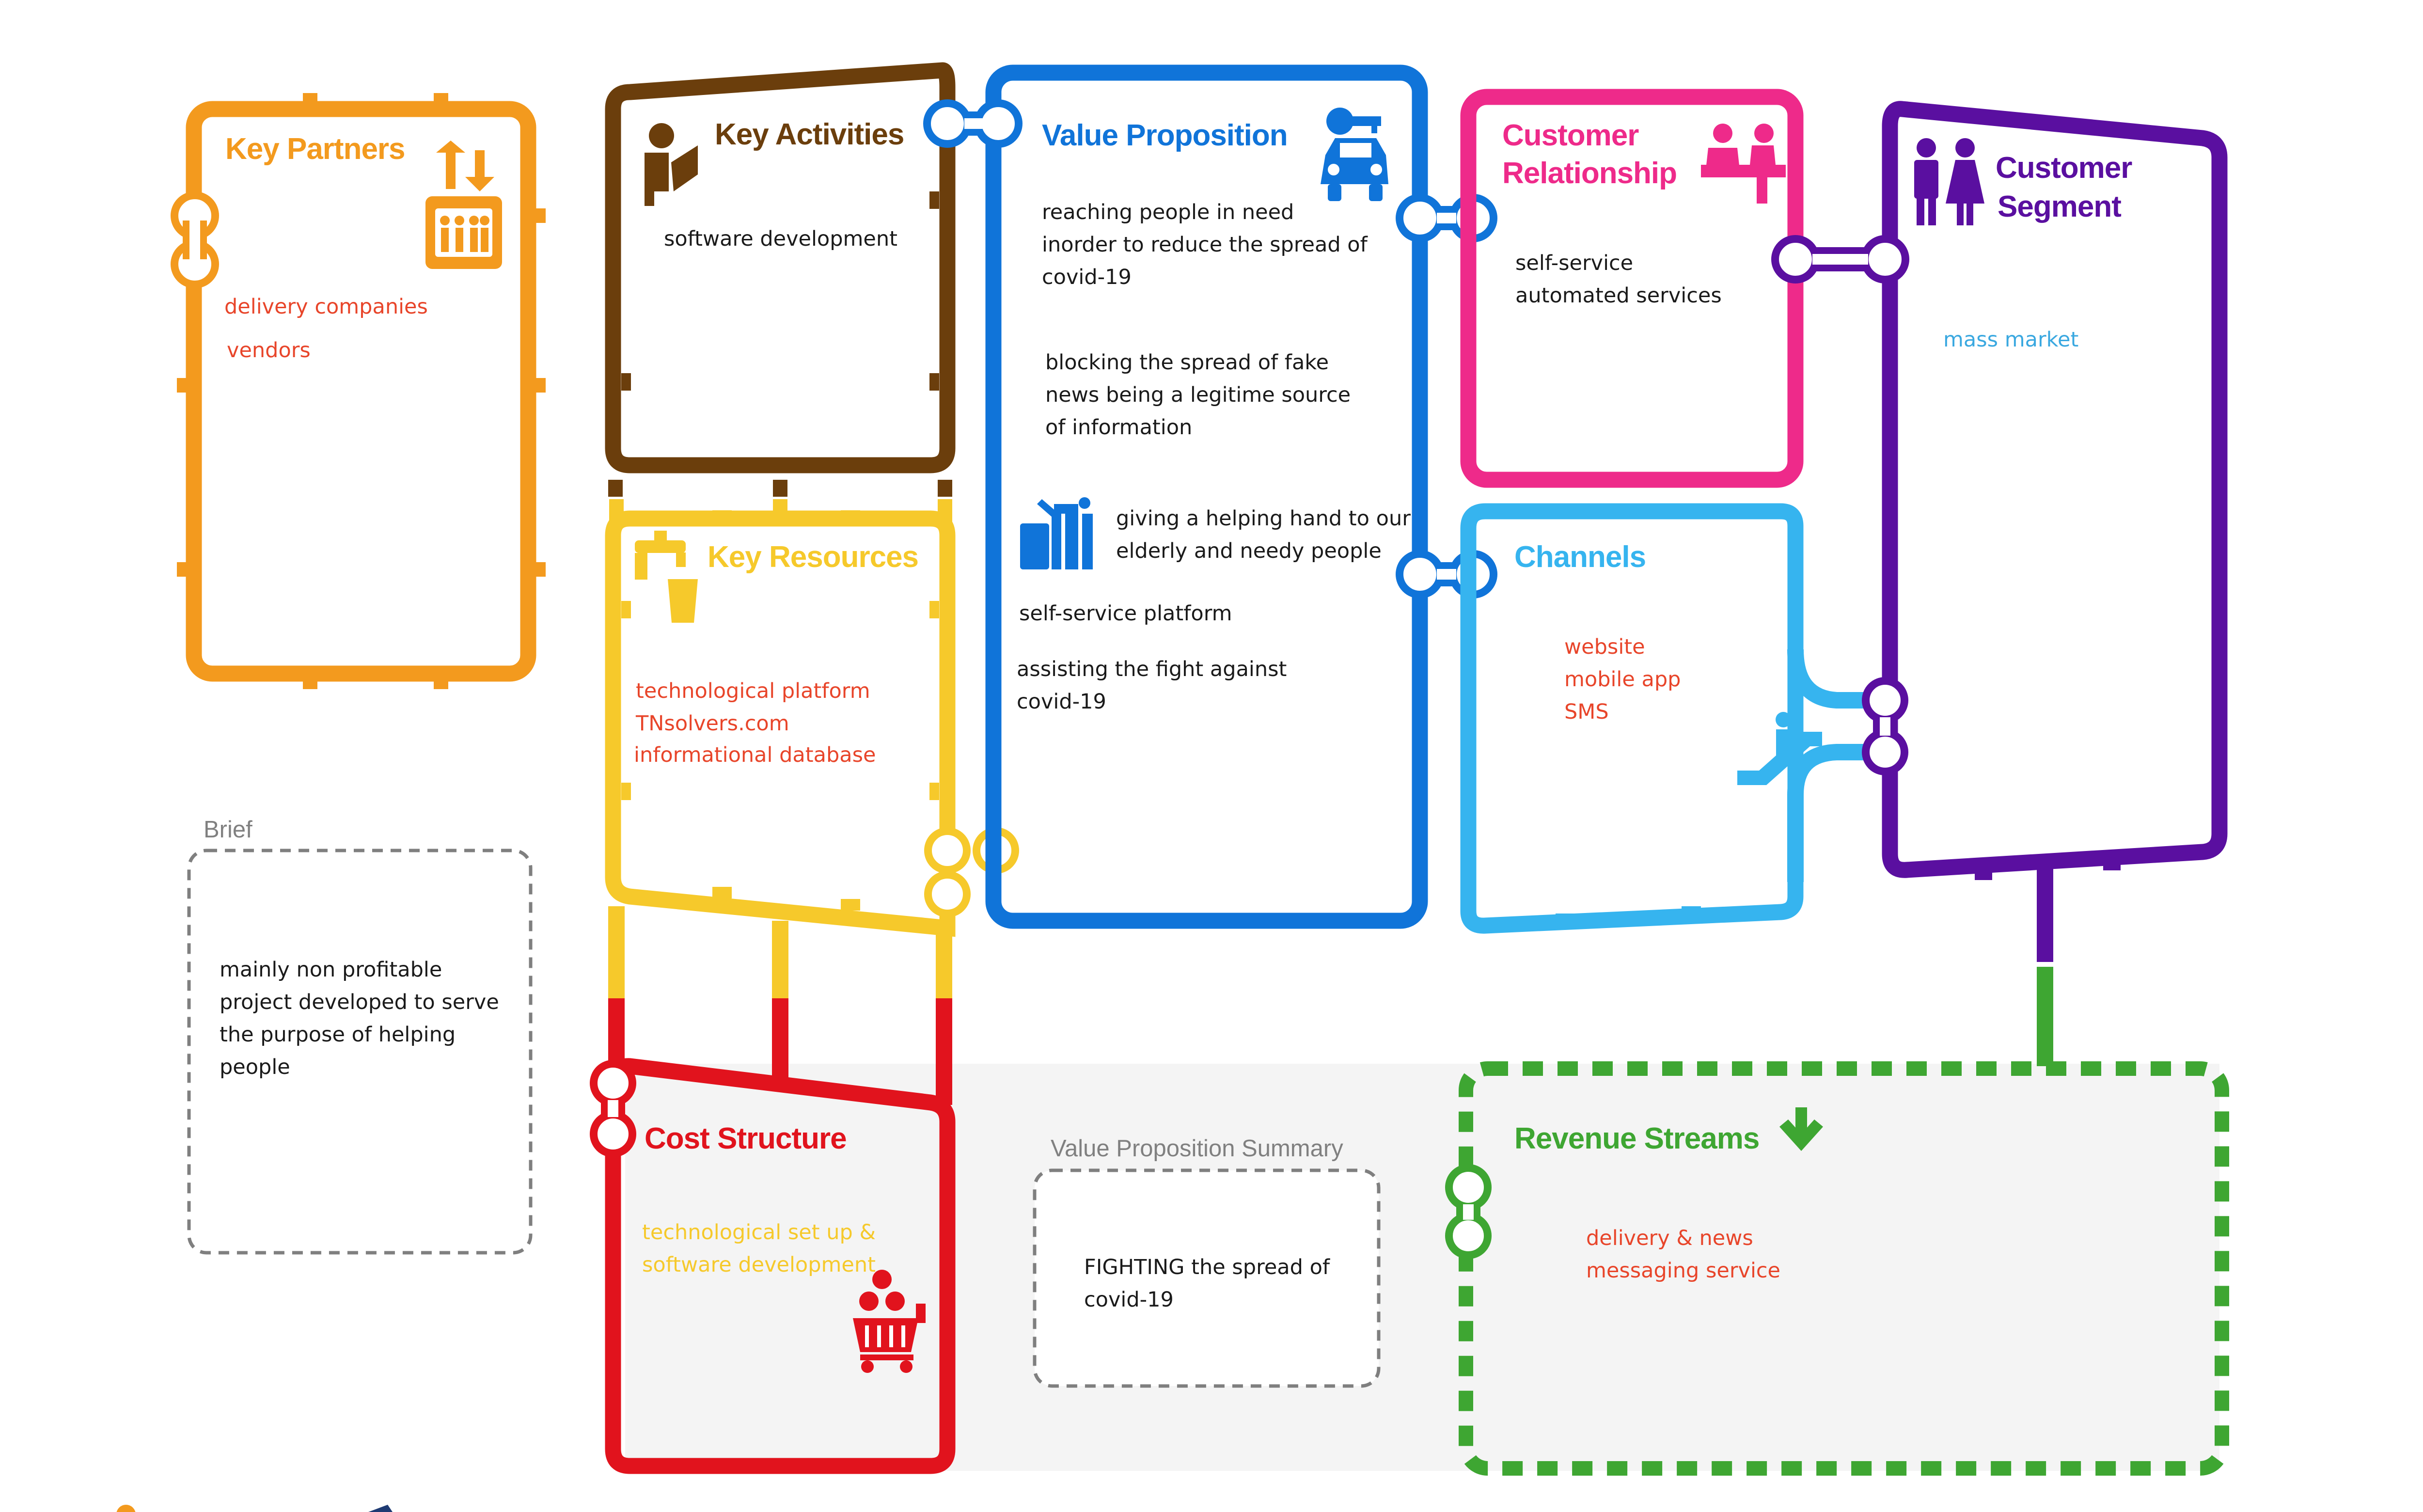 This screenshot has width=2423, height=1512. What do you see at coordinates (712, 724) in the screenshot?
I see `key-resources-item: TNsolvers.com` at bounding box center [712, 724].